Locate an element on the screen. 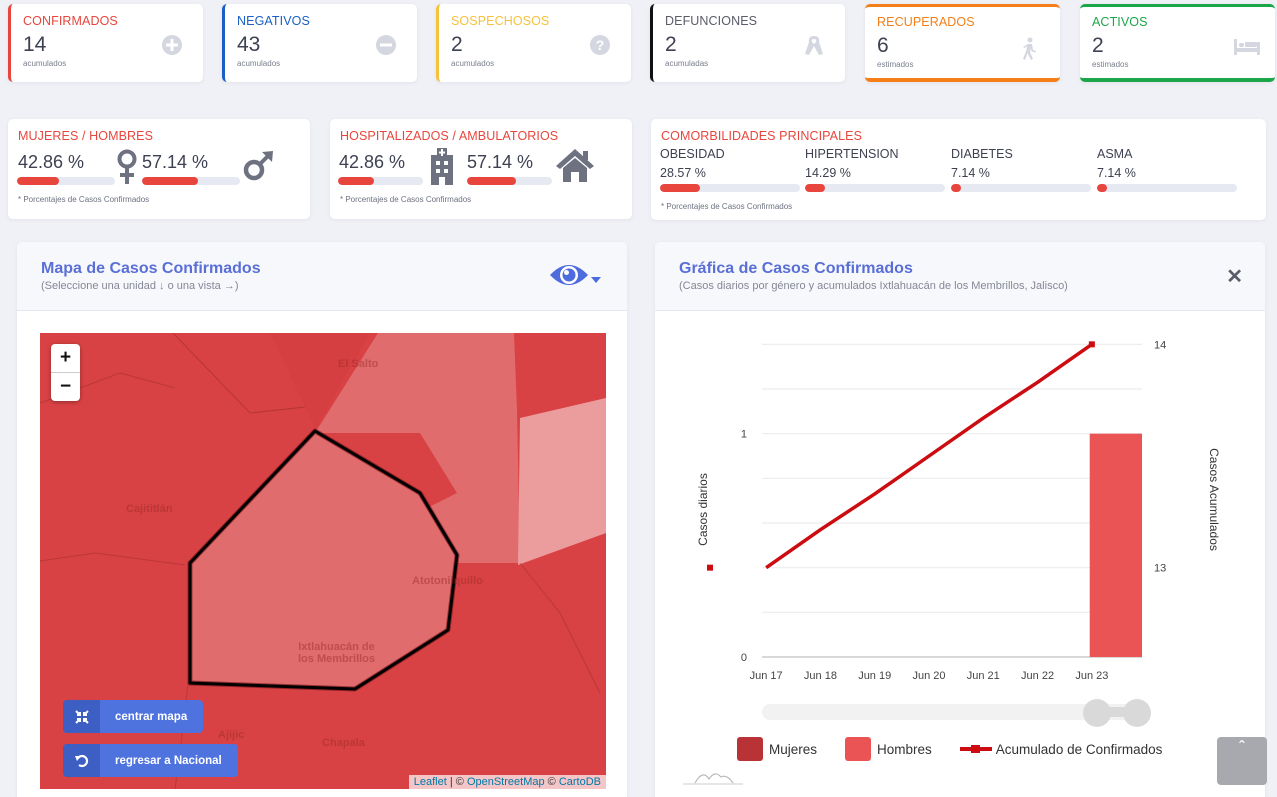 The image size is (1277, 797). comorbidity-label: HIPERTENSION is located at coordinates (852, 154).